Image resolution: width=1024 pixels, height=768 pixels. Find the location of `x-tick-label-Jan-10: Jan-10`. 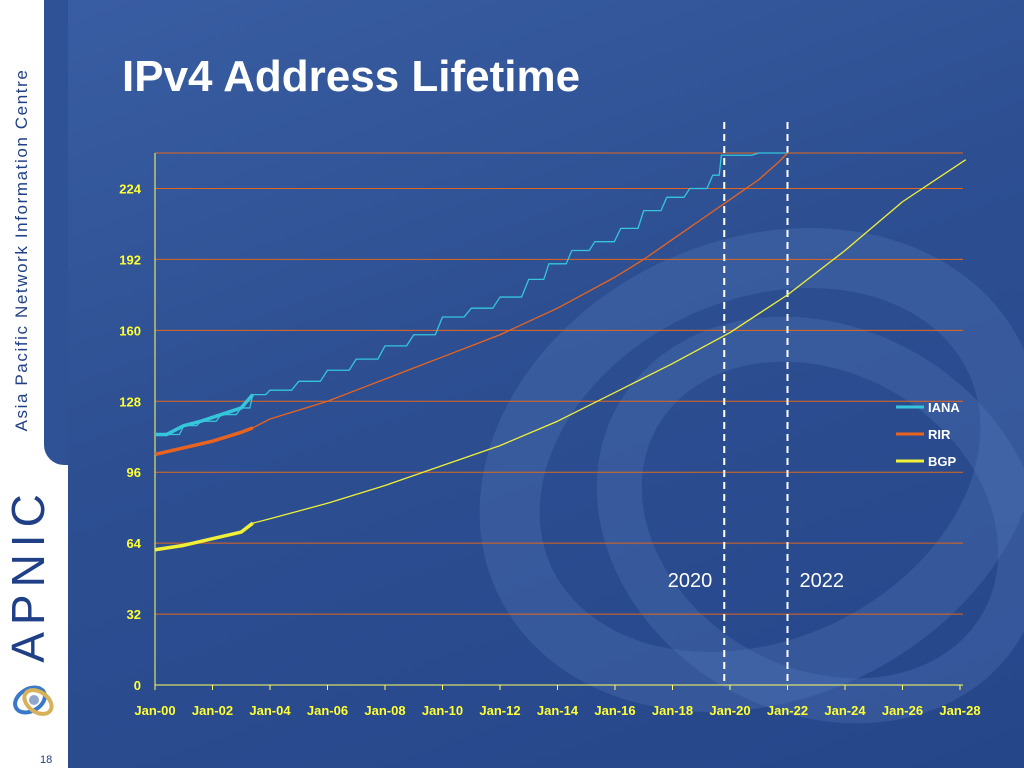

x-tick-label-Jan-10: Jan-10 is located at coordinates (442, 710).